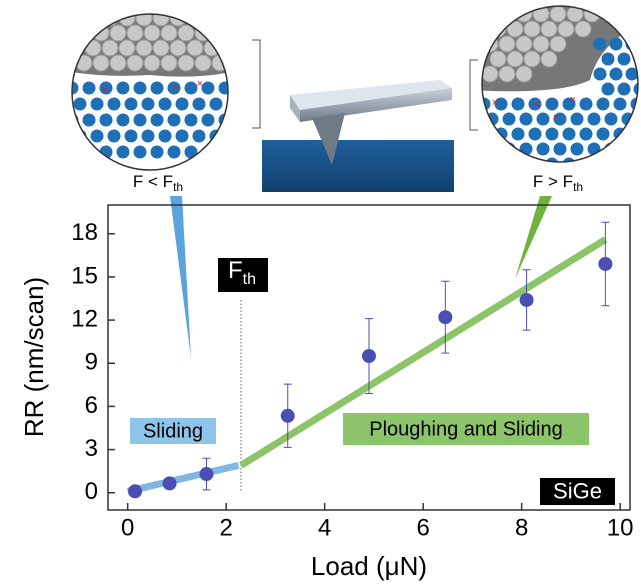  Describe the element at coordinates (150, 92) in the screenshot. I see `inset-border` at that location.